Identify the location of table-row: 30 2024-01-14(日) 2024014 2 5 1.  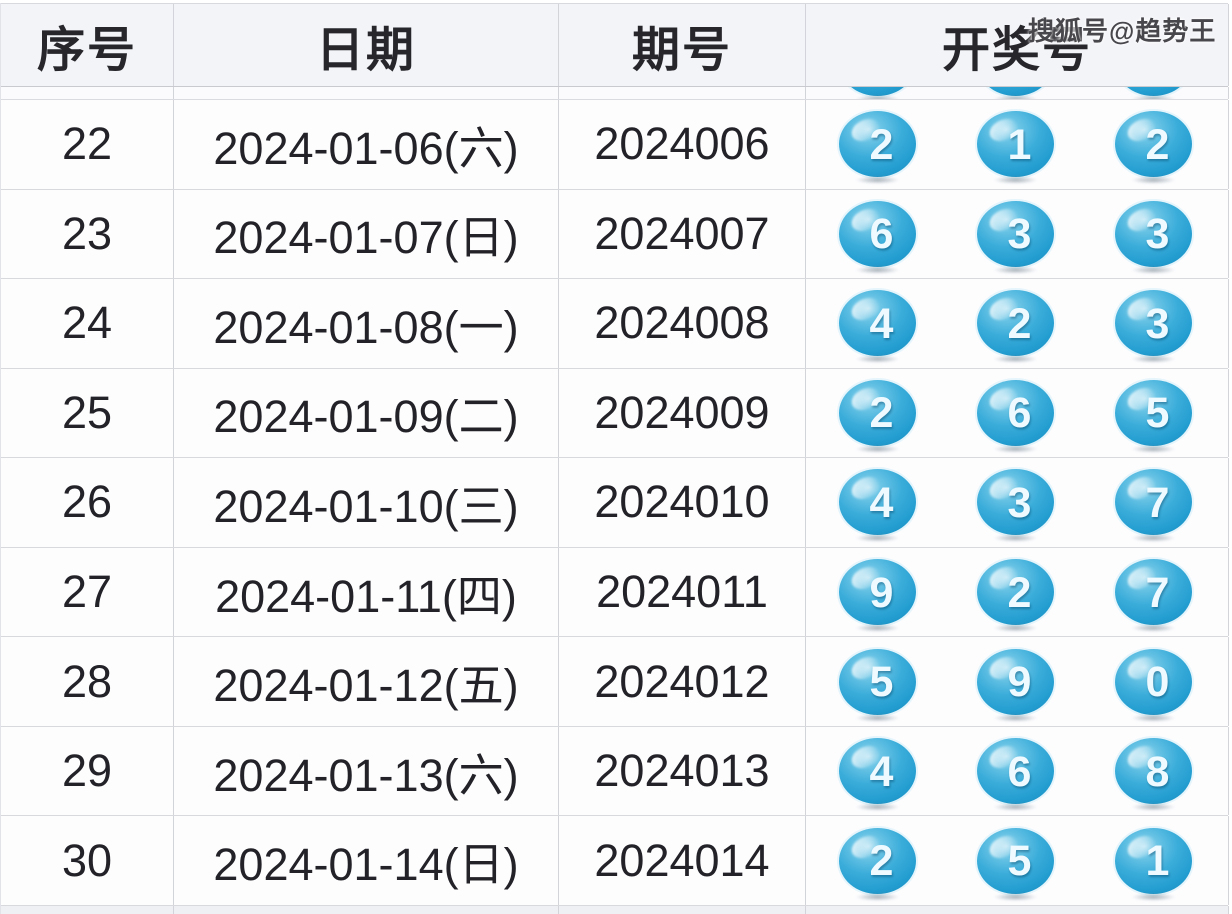
(615, 861).